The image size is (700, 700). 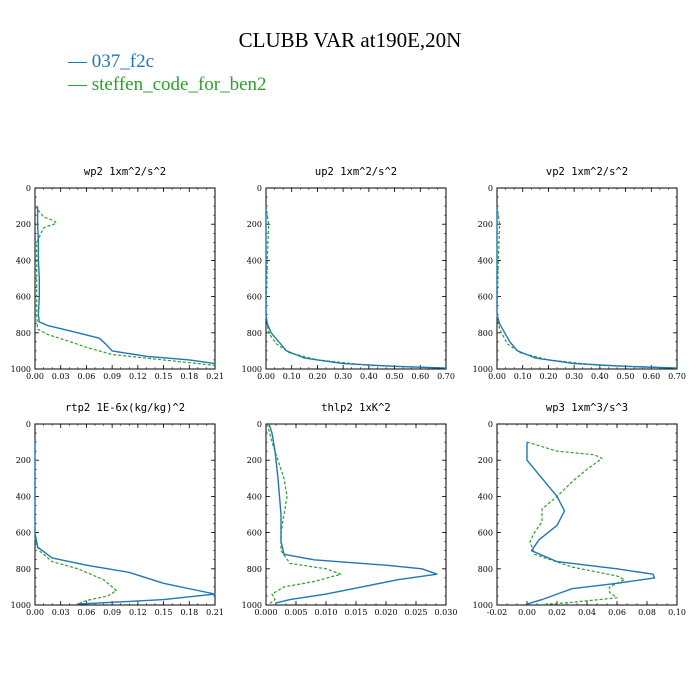 What do you see at coordinates (416, 612) in the screenshot?
I see `x-tick-label: 0.025` at bounding box center [416, 612].